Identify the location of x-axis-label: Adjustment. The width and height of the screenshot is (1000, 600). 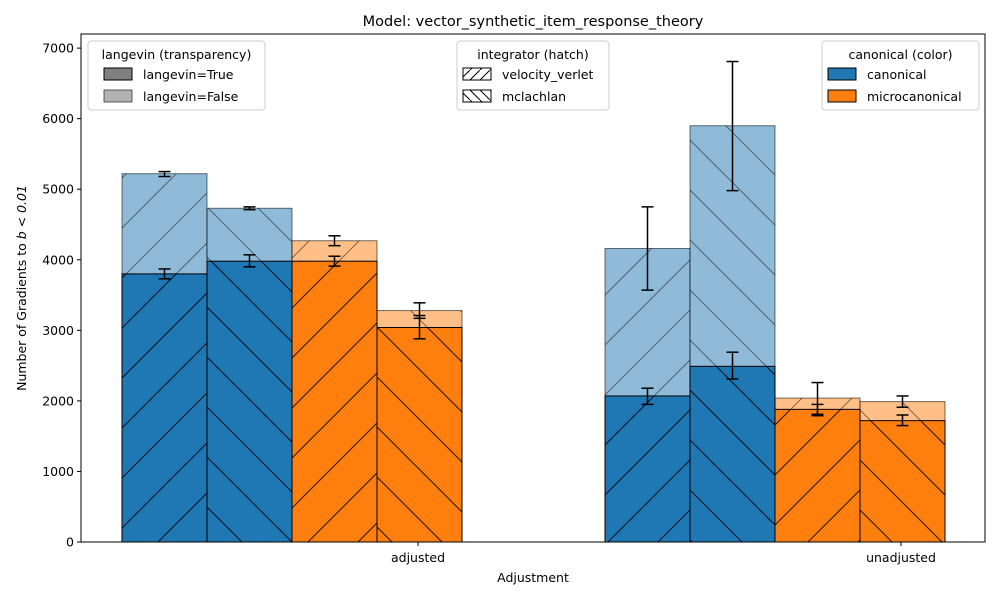
(533, 577).